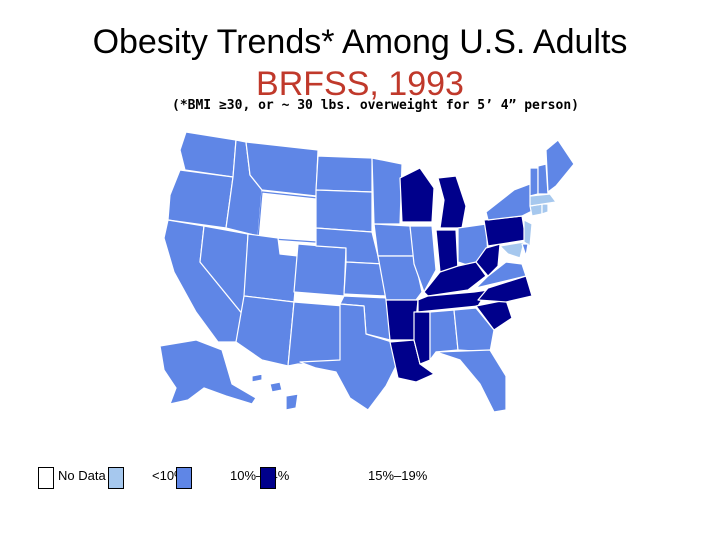 This screenshot has height=540, width=720. Describe the element at coordinates (447, 251) in the screenshot. I see `state-indiana` at that location.